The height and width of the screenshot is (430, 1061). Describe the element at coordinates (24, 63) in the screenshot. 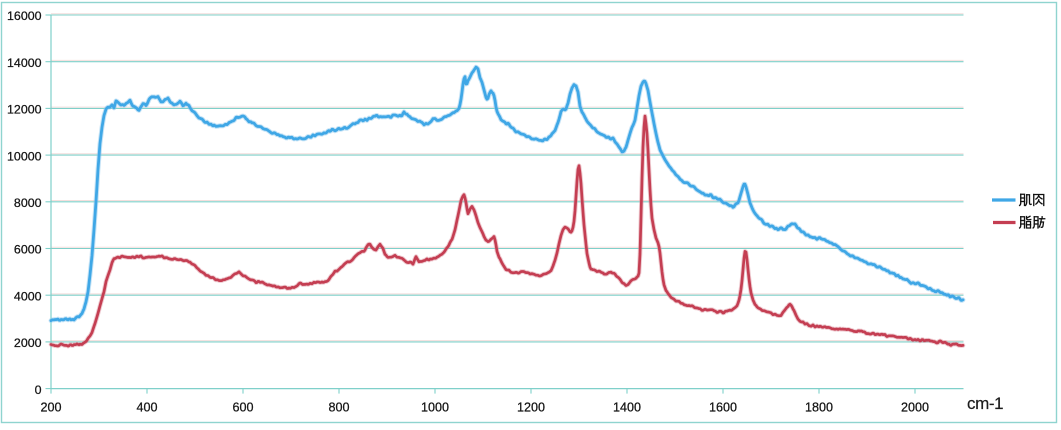

I see `svg-text: 14000` at that location.